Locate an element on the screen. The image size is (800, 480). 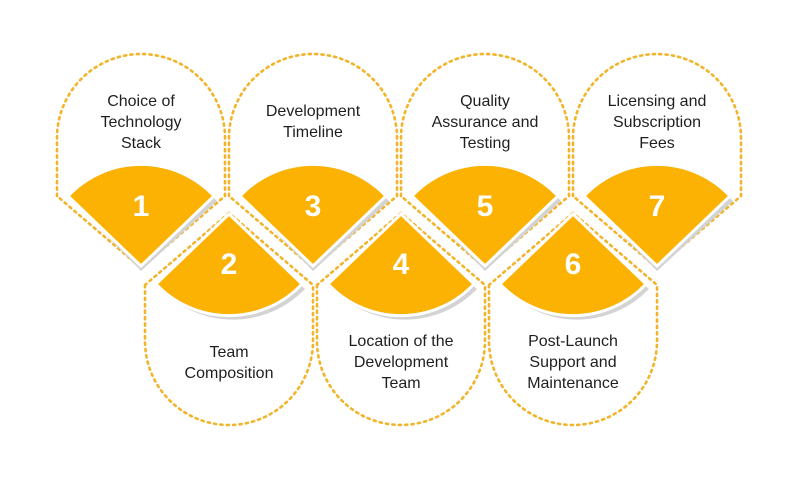
step-3-label-line-2: Timeline is located at coordinates (313, 132).